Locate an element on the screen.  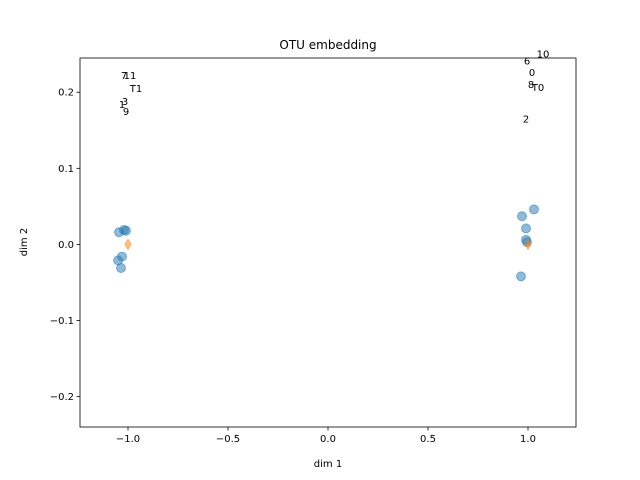
y-axis-ticks: −0.2 −0.1 0.0 0.1 0.2 is located at coordinates (65, 245).